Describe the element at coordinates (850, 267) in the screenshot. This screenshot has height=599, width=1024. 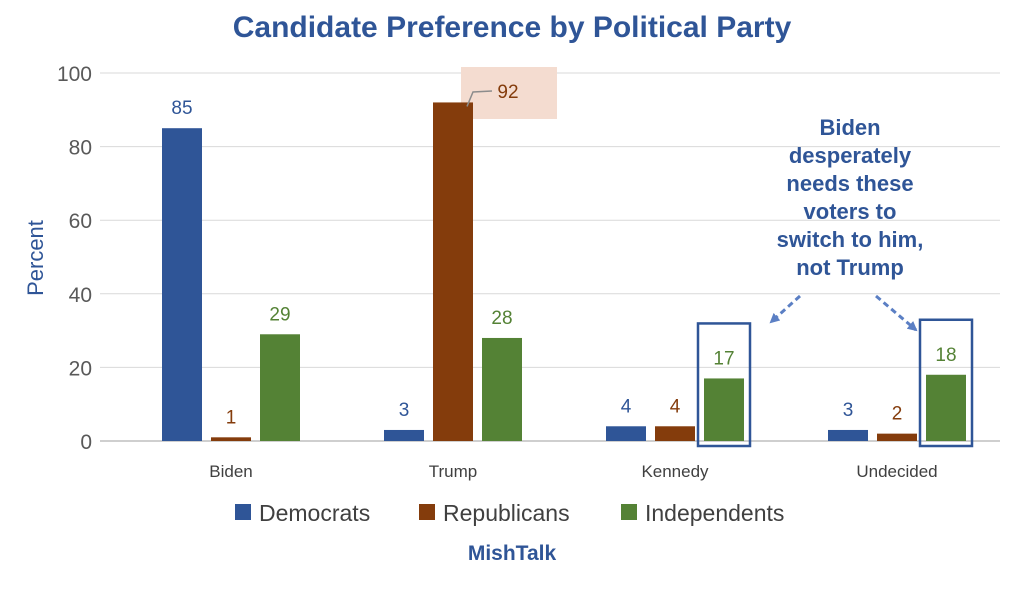
I see `annotation-line: not Trump` at that location.